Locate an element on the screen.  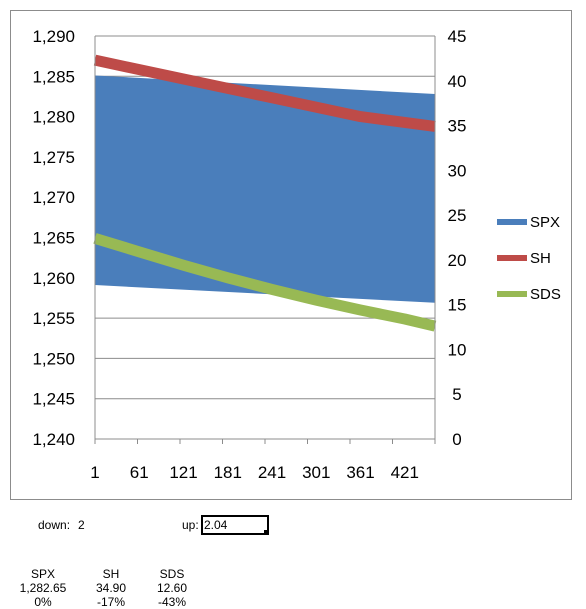
left-tick-label: 1,260 is located at coordinates (53, 278).